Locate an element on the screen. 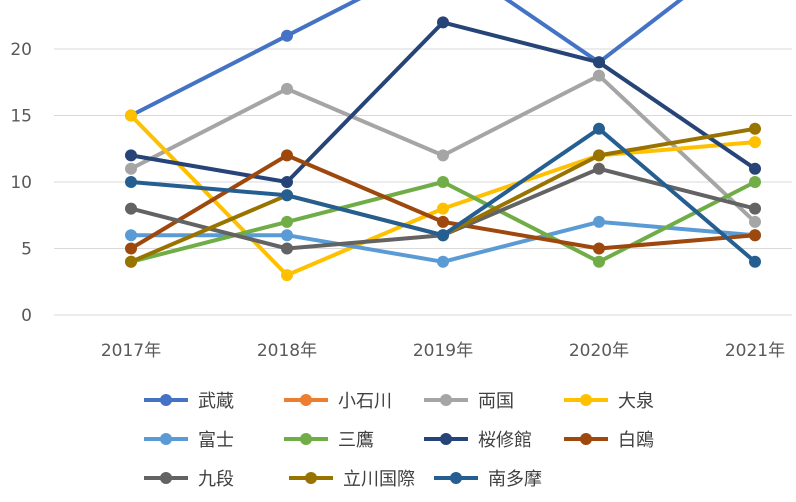  y-tick-label: 5 is located at coordinates (26, 250).